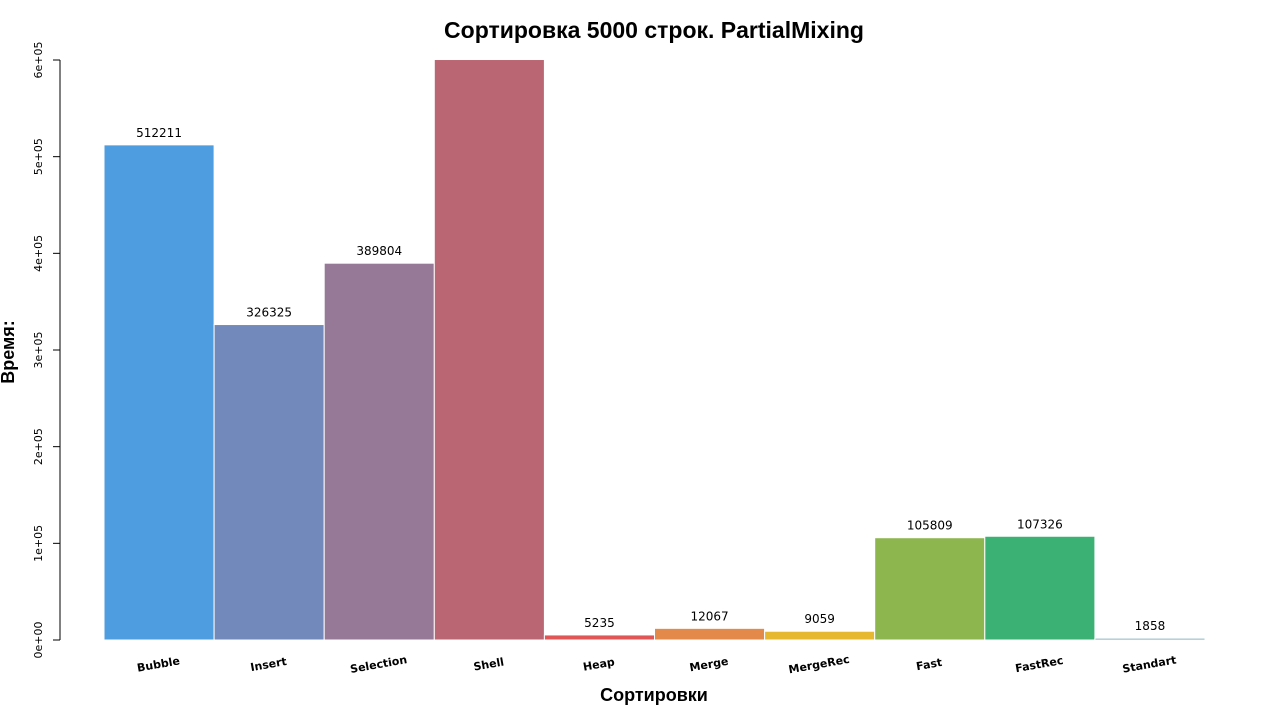 This screenshot has width=1280, height=720. I want to click on bar-selection, so click(379, 451).